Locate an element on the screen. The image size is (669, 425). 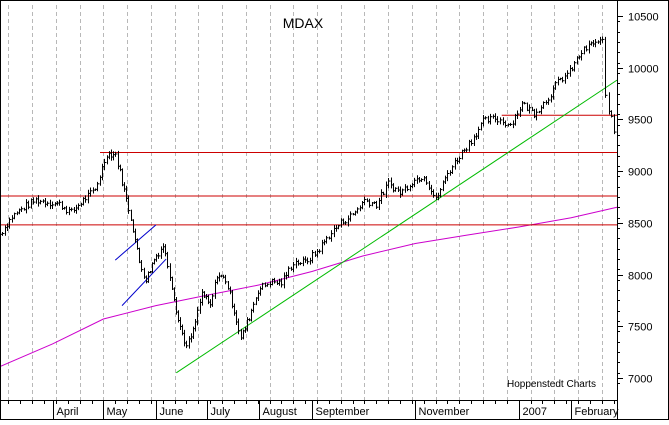
x-tick-label: September is located at coordinates (343, 412).